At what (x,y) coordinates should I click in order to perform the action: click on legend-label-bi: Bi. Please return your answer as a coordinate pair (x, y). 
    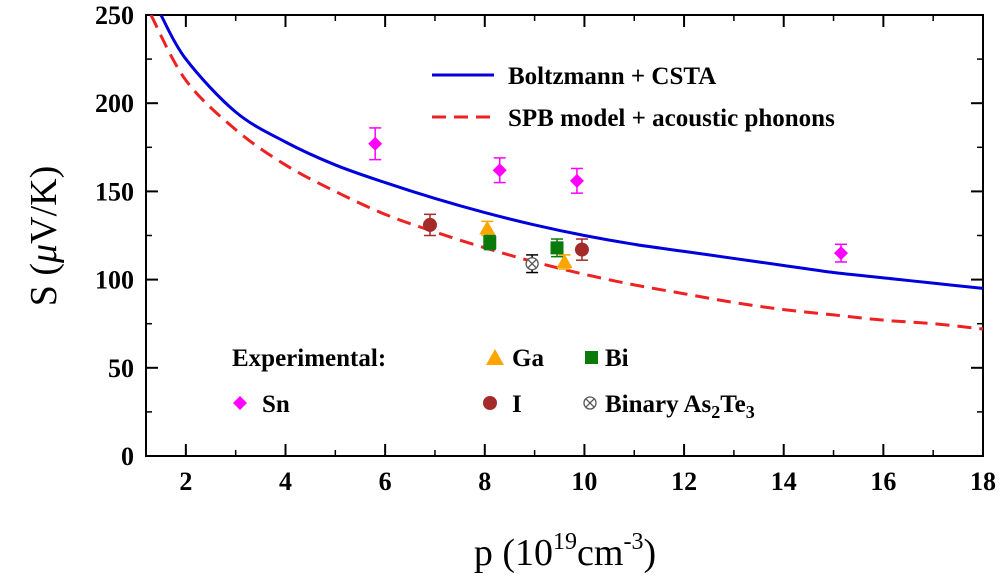
    Looking at the image, I should click on (617, 358).